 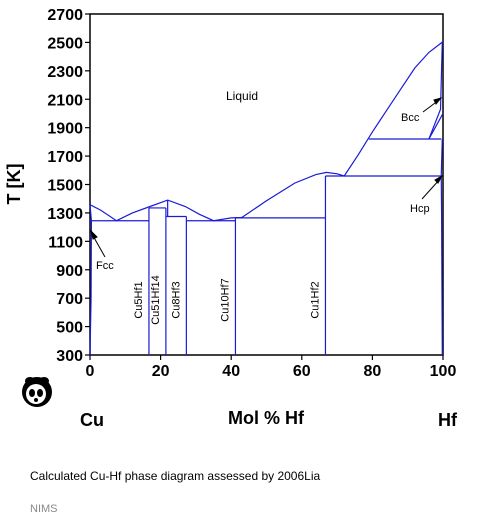 What do you see at coordinates (156, 300) in the screenshot?
I see `compound-label: Cu51Hf14` at bounding box center [156, 300].